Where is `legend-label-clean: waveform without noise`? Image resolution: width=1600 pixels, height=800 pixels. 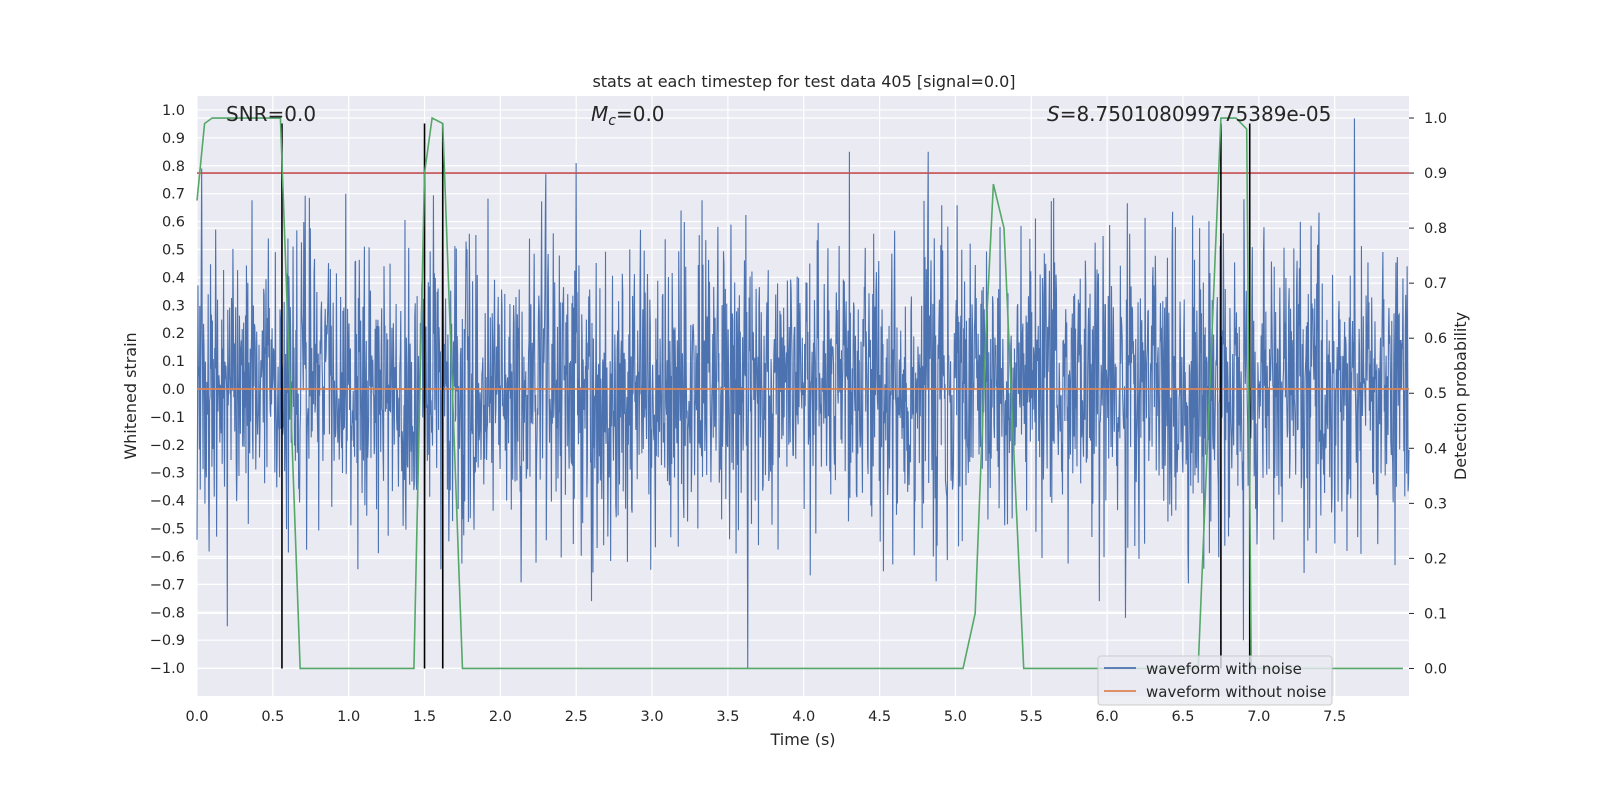
legend-label-clean: waveform without noise is located at coordinates (1236, 692).